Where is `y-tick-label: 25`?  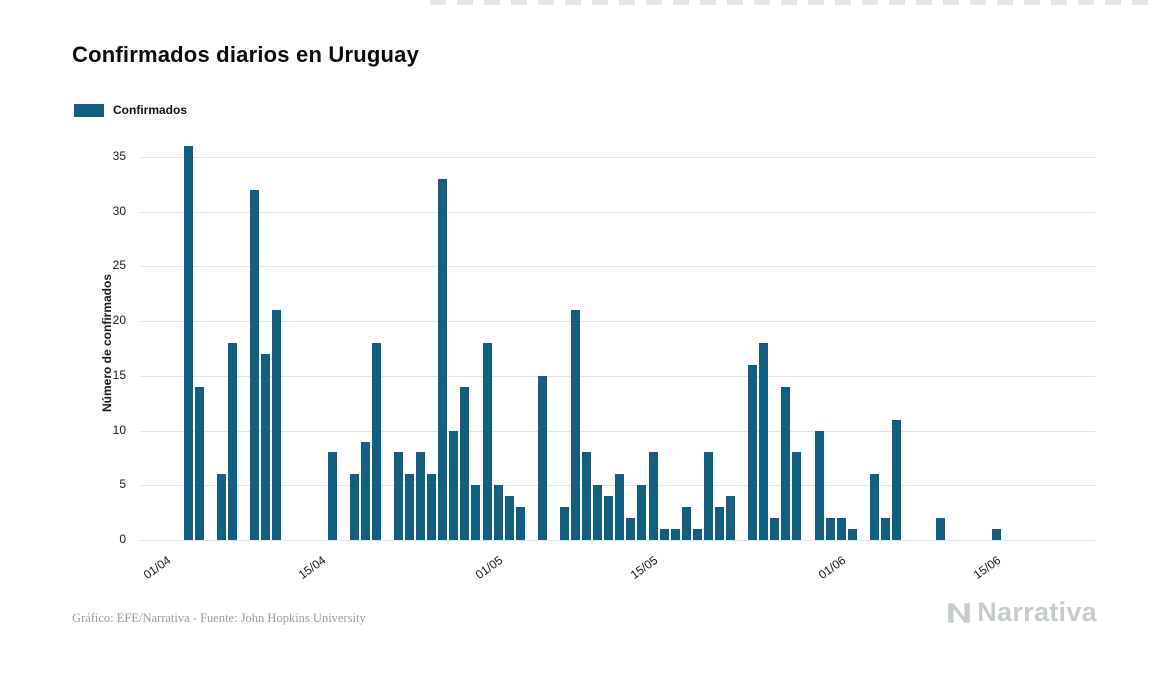 y-tick-label: 25 is located at coordinates (119, 265).